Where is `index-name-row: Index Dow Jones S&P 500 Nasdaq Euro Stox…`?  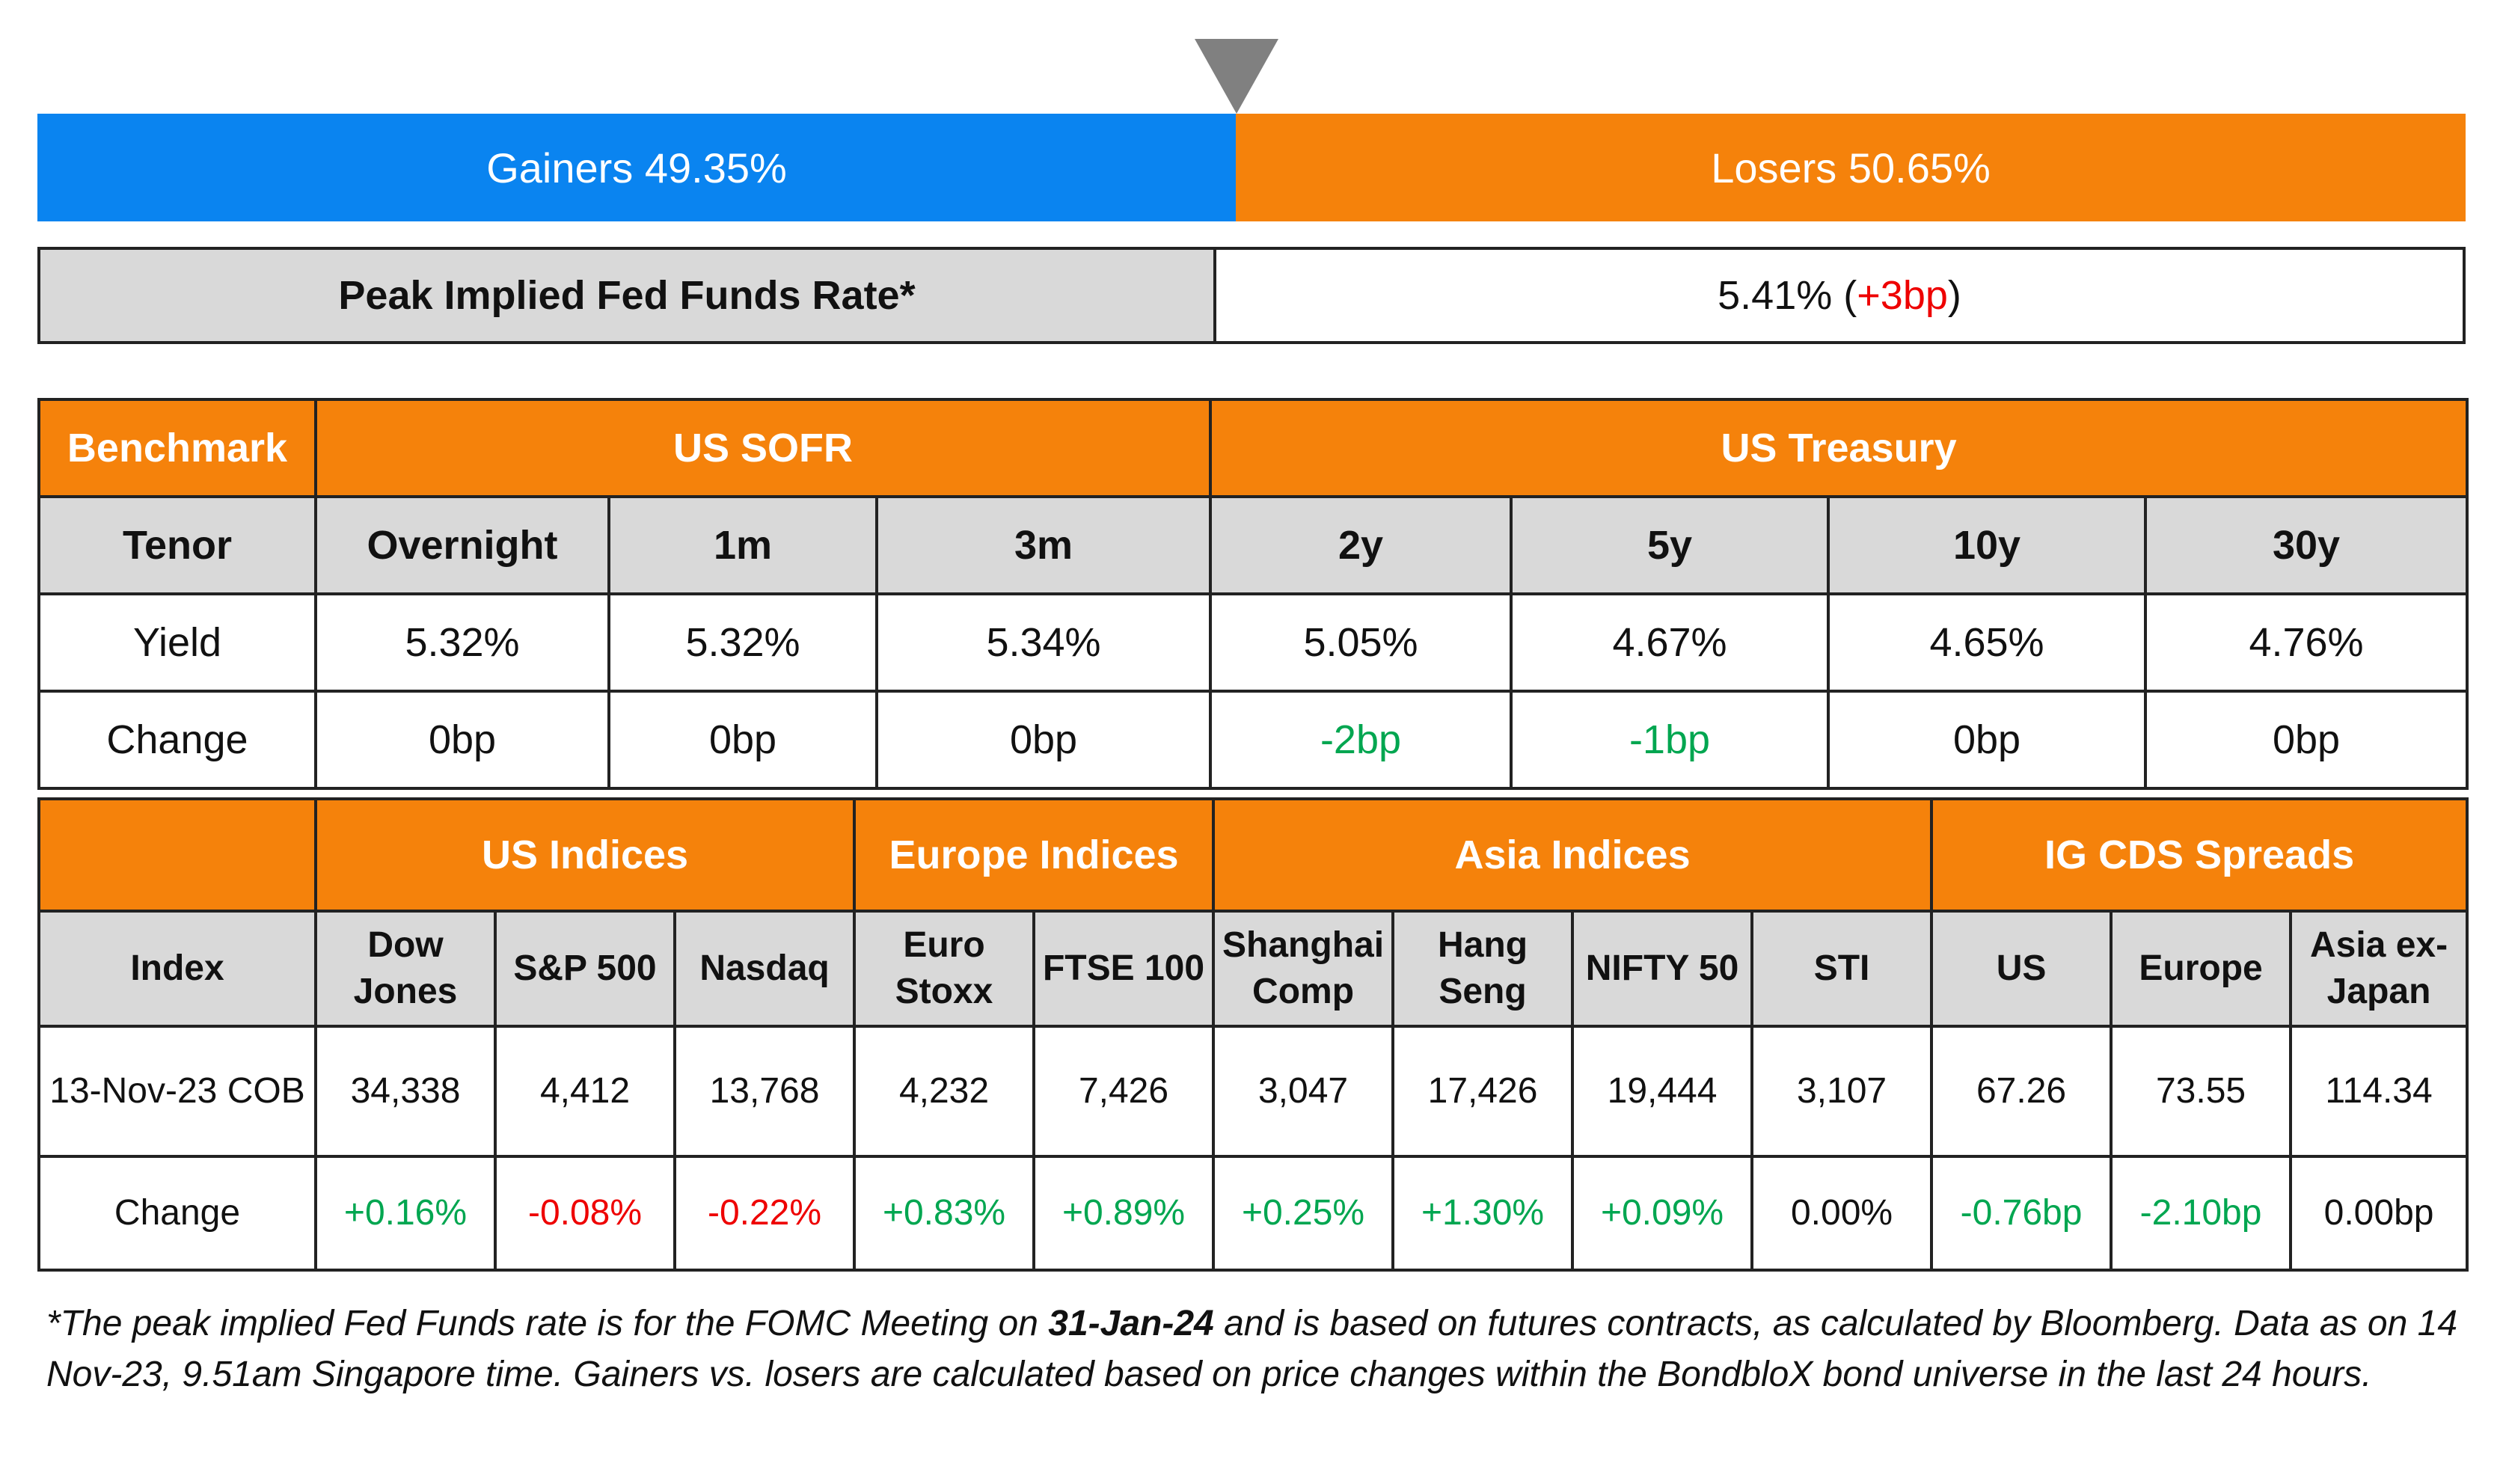 index-name-row: Index Dow Jones S&P 500 Nasdaq Euro Stox… is located at coordinates (1253, 969).